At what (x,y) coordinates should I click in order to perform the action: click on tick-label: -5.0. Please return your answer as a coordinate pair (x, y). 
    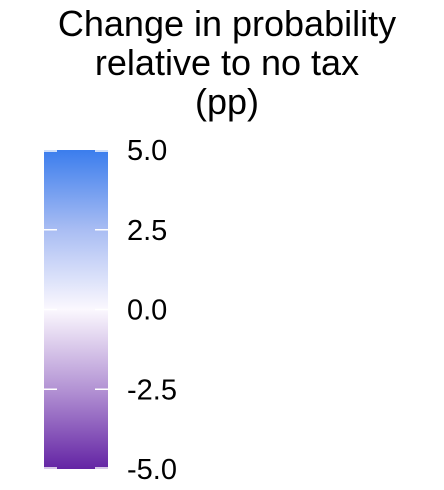
    Looking at the image, I should click on (152, 470).